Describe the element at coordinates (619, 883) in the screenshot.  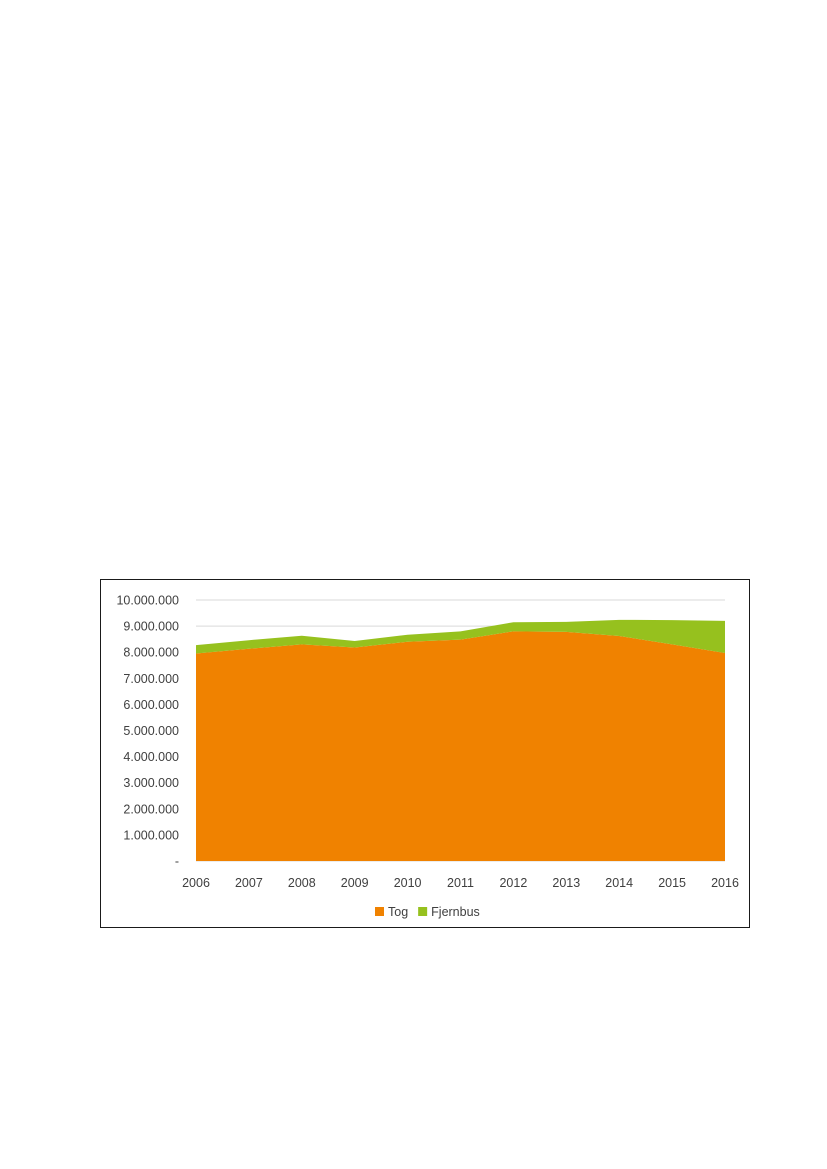
I see `x-tick-label: 2014` at that location.